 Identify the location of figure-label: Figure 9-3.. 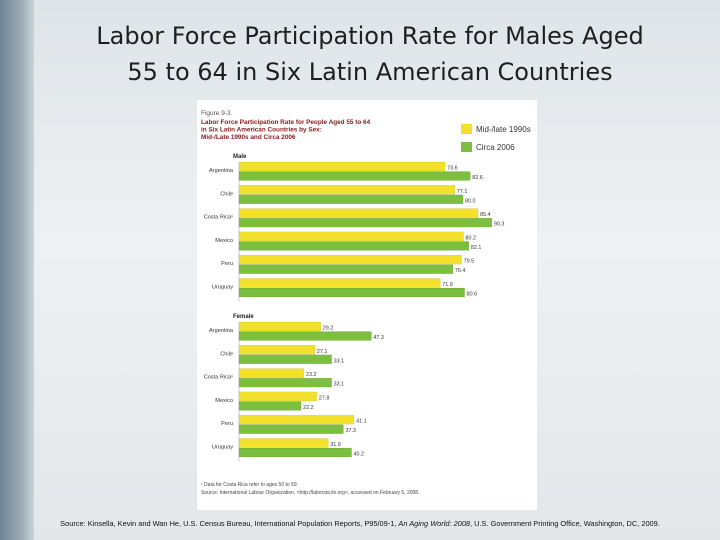
(217, 113).